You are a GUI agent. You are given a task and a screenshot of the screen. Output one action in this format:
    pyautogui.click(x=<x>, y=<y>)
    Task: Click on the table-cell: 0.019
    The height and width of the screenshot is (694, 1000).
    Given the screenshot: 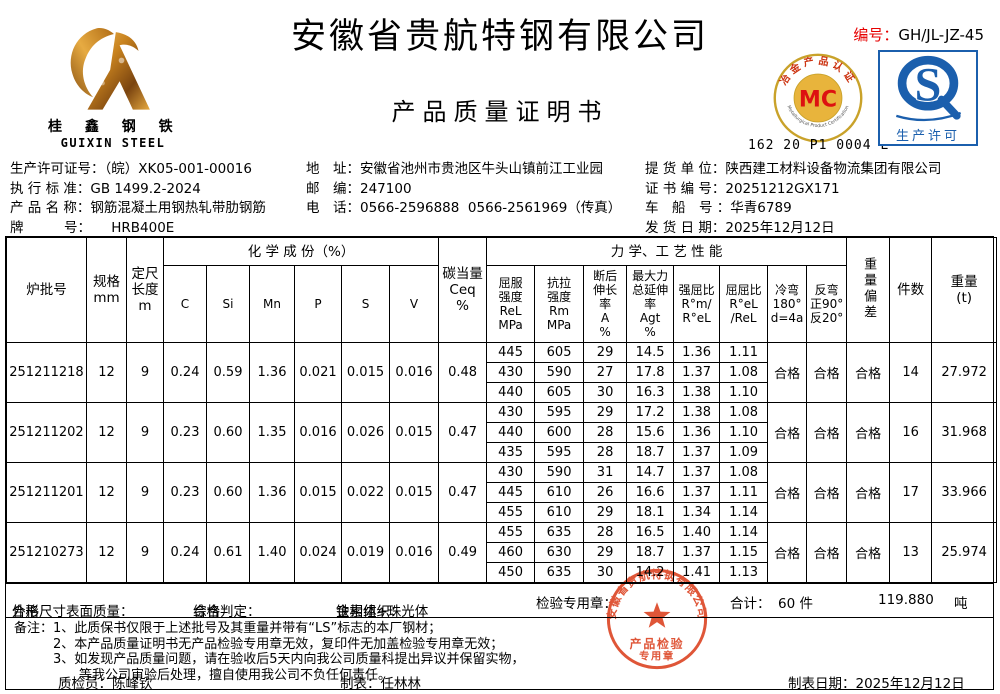 What is the action you would take?
    pyautogui.click(x=365, y=552)
    